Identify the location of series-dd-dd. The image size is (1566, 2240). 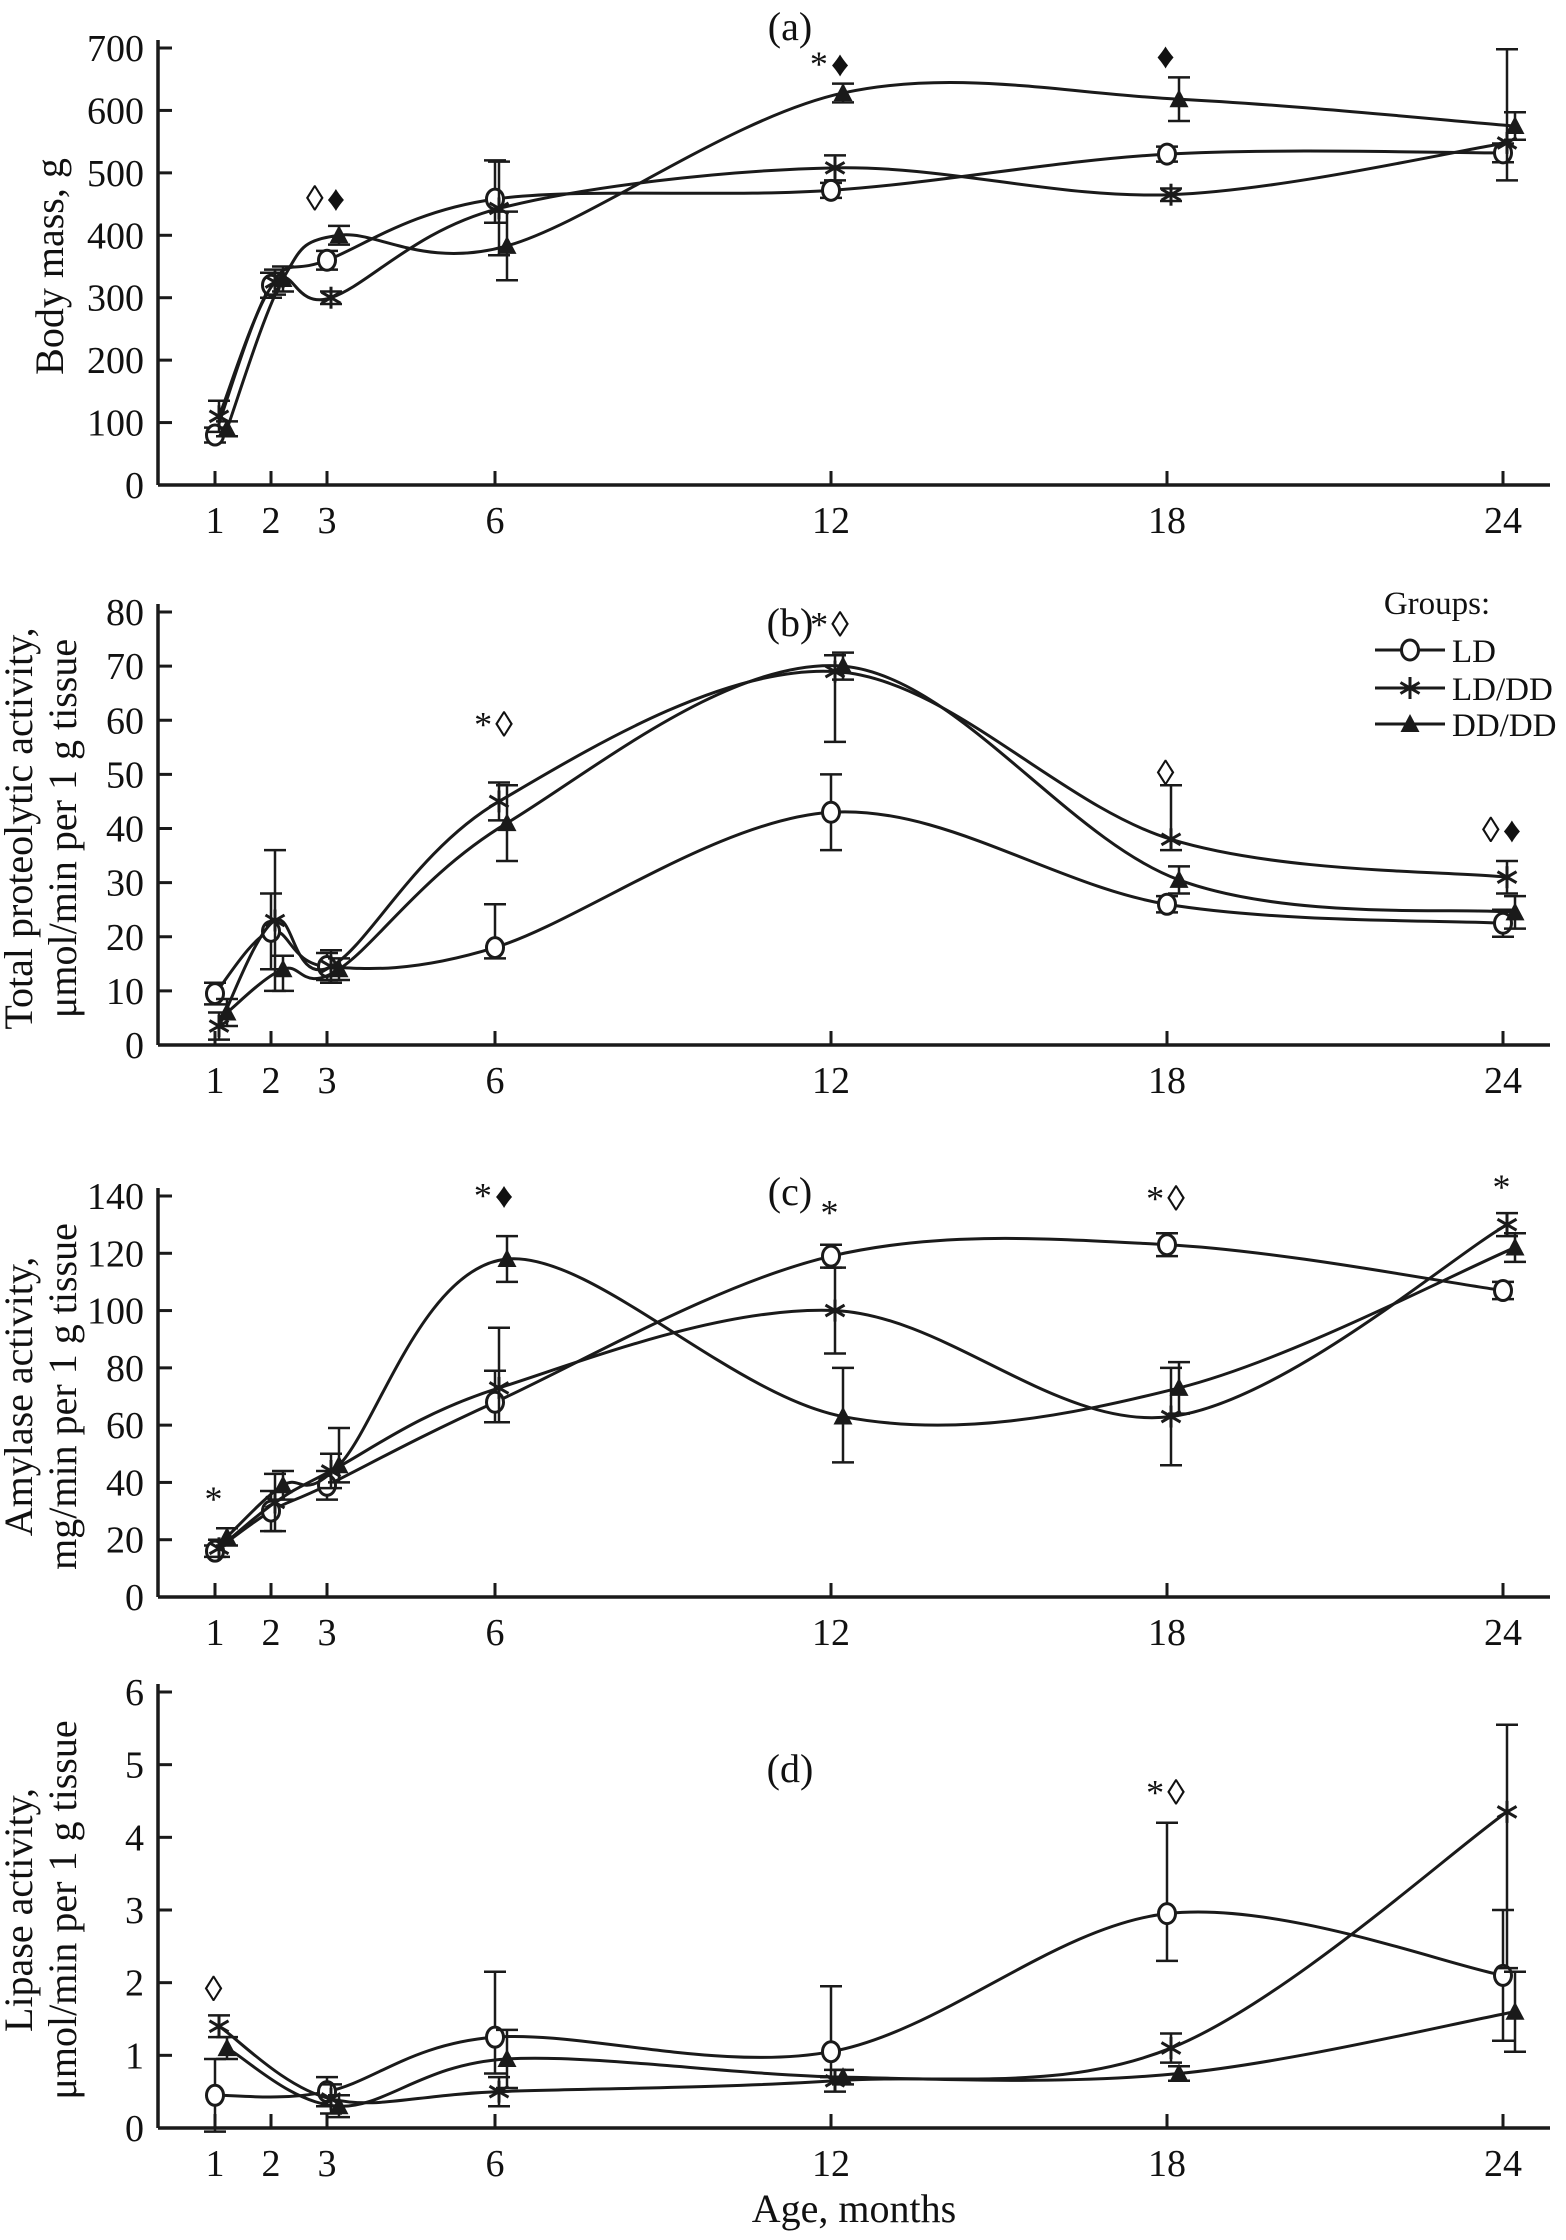
(871, 257).